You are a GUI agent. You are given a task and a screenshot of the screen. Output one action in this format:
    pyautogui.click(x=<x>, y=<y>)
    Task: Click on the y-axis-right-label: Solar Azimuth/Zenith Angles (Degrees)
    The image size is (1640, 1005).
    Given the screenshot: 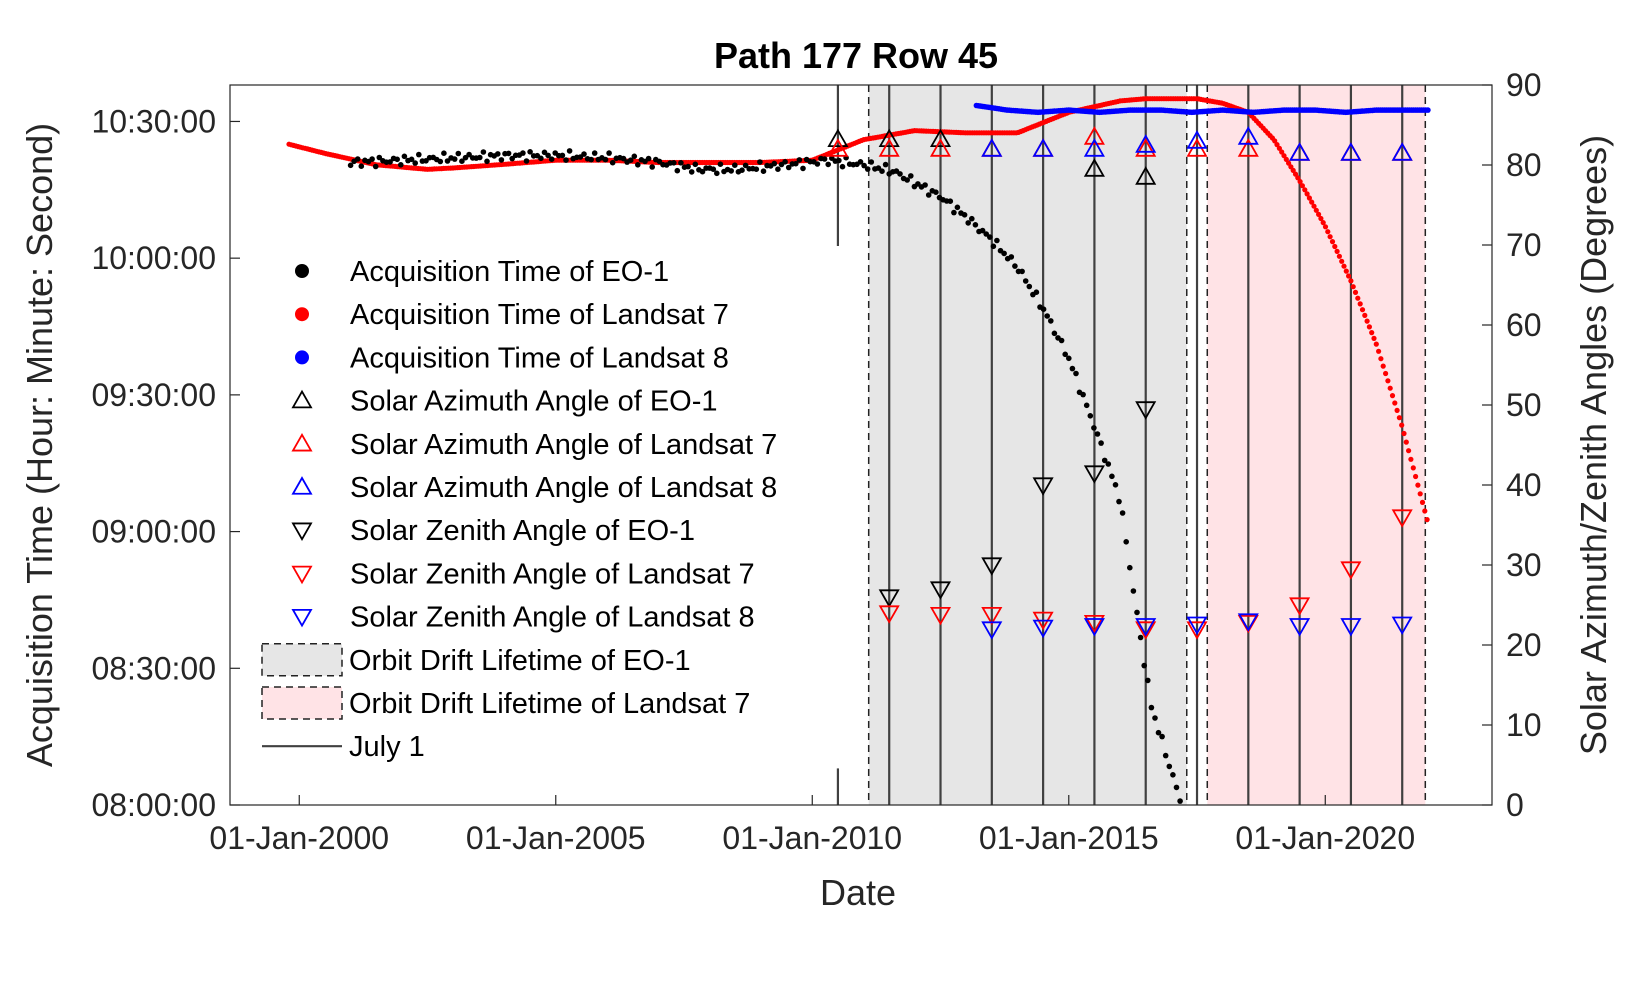 What is the action you would take?
    pyautogui.click(x=1593, y=445)
    